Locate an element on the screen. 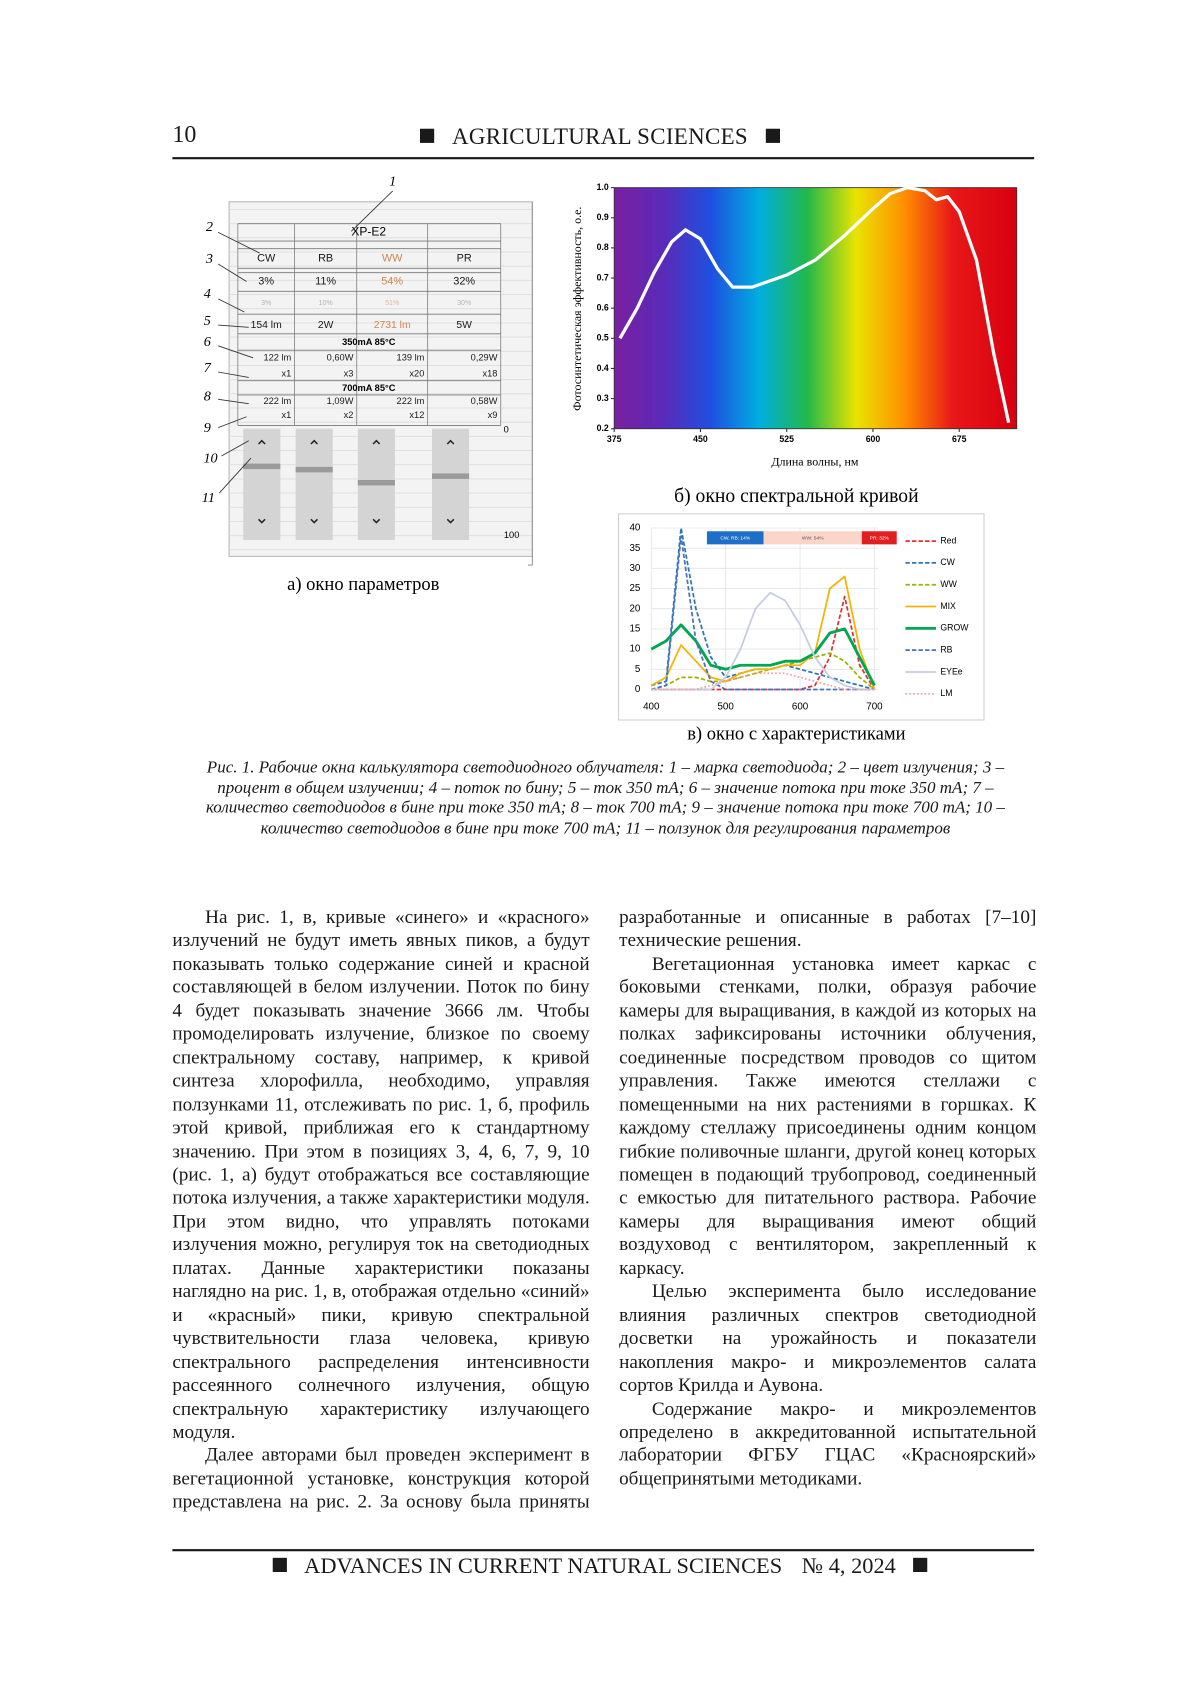 Image resolution: width=1200 pixels, height=1698 pixels. cell-count-700: x2 is located at coordinates (349, 415).